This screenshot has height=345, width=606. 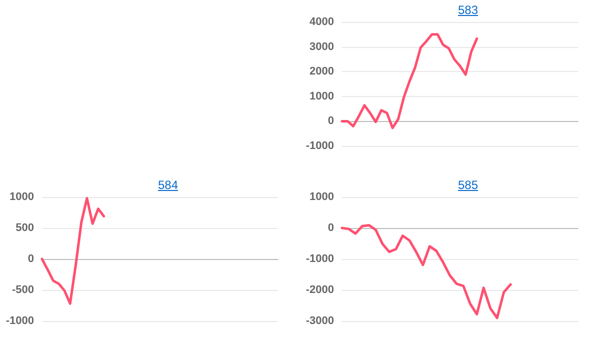 I want to click on y-tick-label: 2000, so click(x=322, y=72).